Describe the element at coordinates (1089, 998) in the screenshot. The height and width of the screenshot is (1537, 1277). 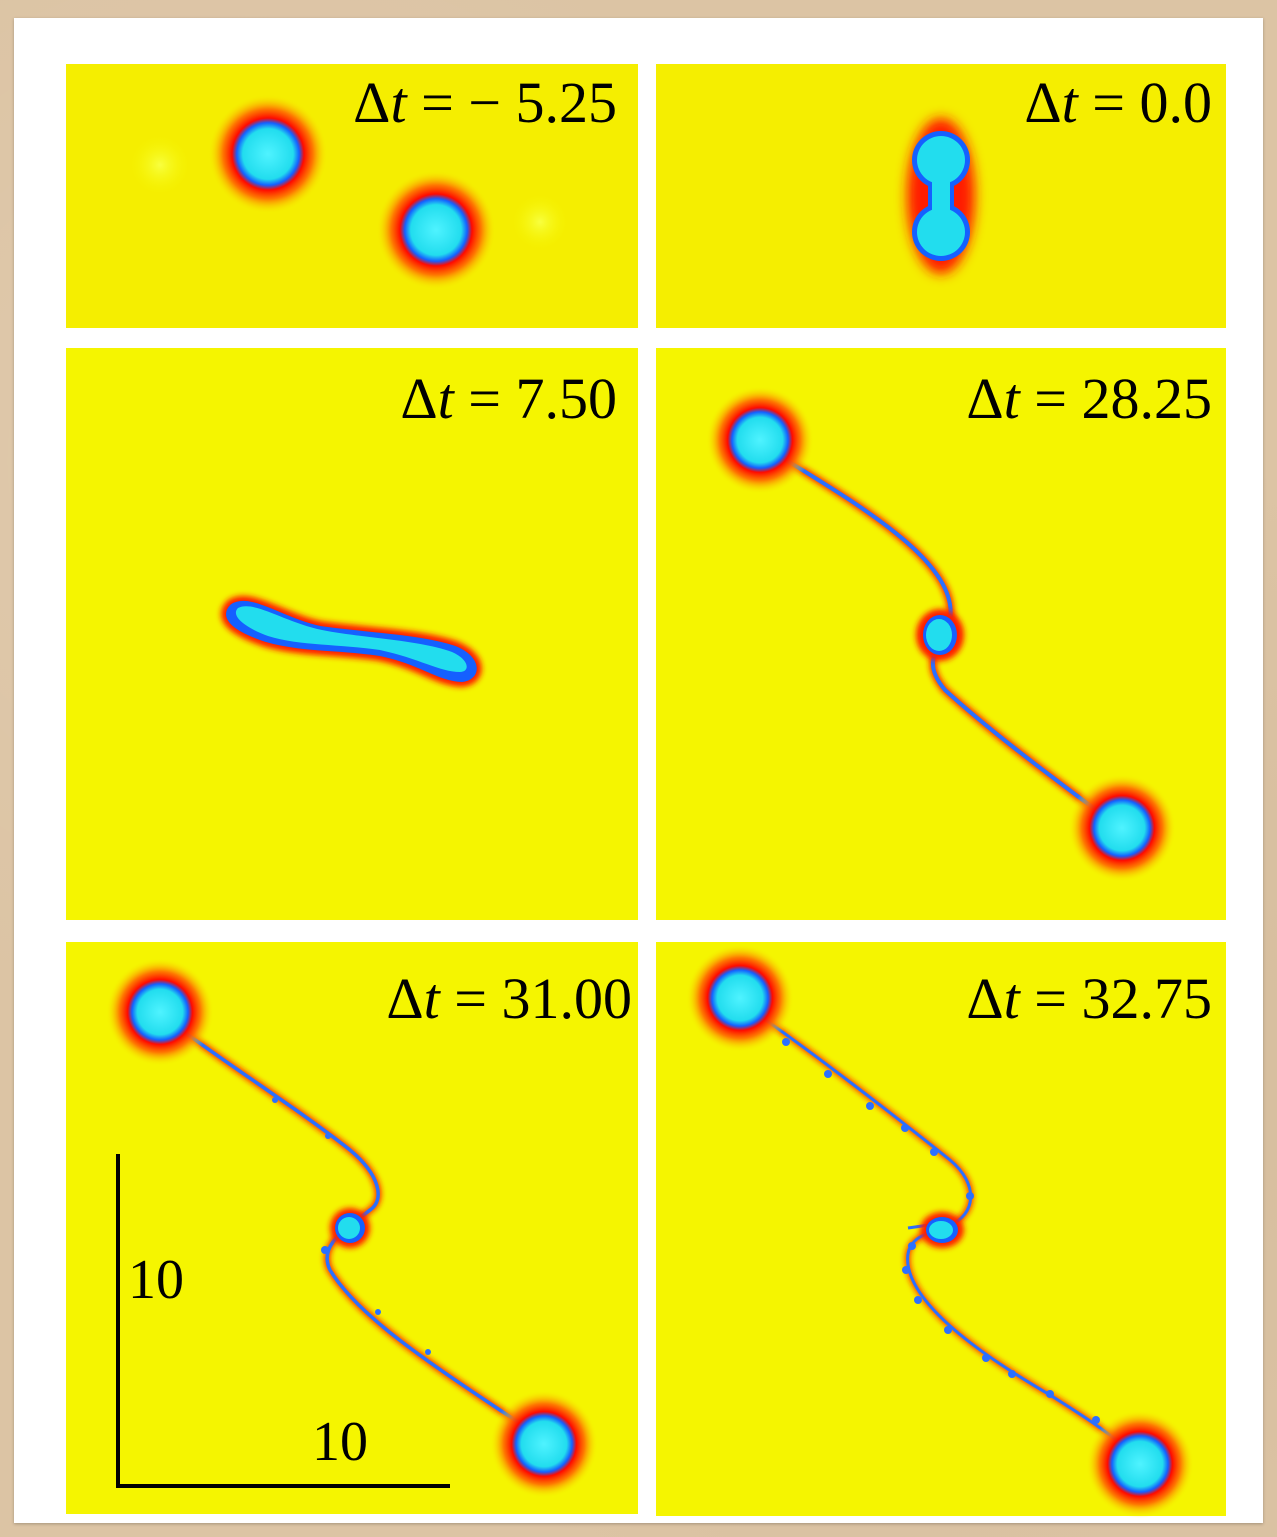
I see `panel-label: Δt = 32.75` at that location.